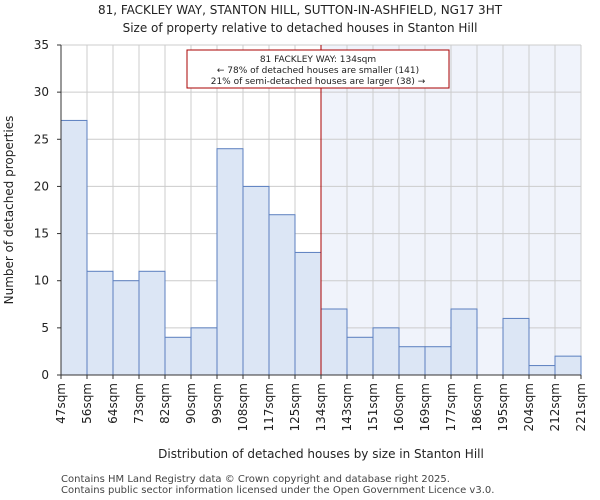  What do you see at coordinates (217, 403) in the screenshot?
I see `x-tick-label: 99sqm` at bounding box center [217, 403].